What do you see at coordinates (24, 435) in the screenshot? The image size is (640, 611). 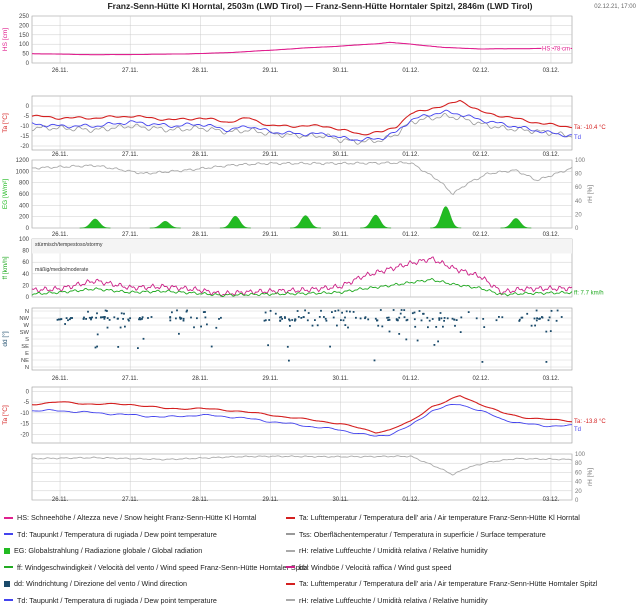 I see `ta2-tick-label: -20` at bounding box center [24, 435].